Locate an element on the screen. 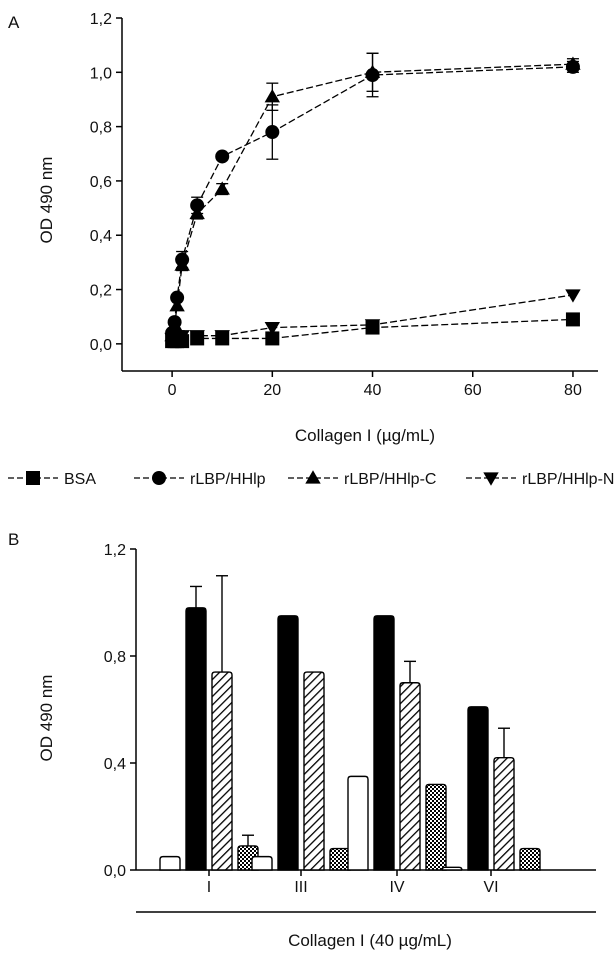  legend-label: BSA is located at coordinates (80, 479).